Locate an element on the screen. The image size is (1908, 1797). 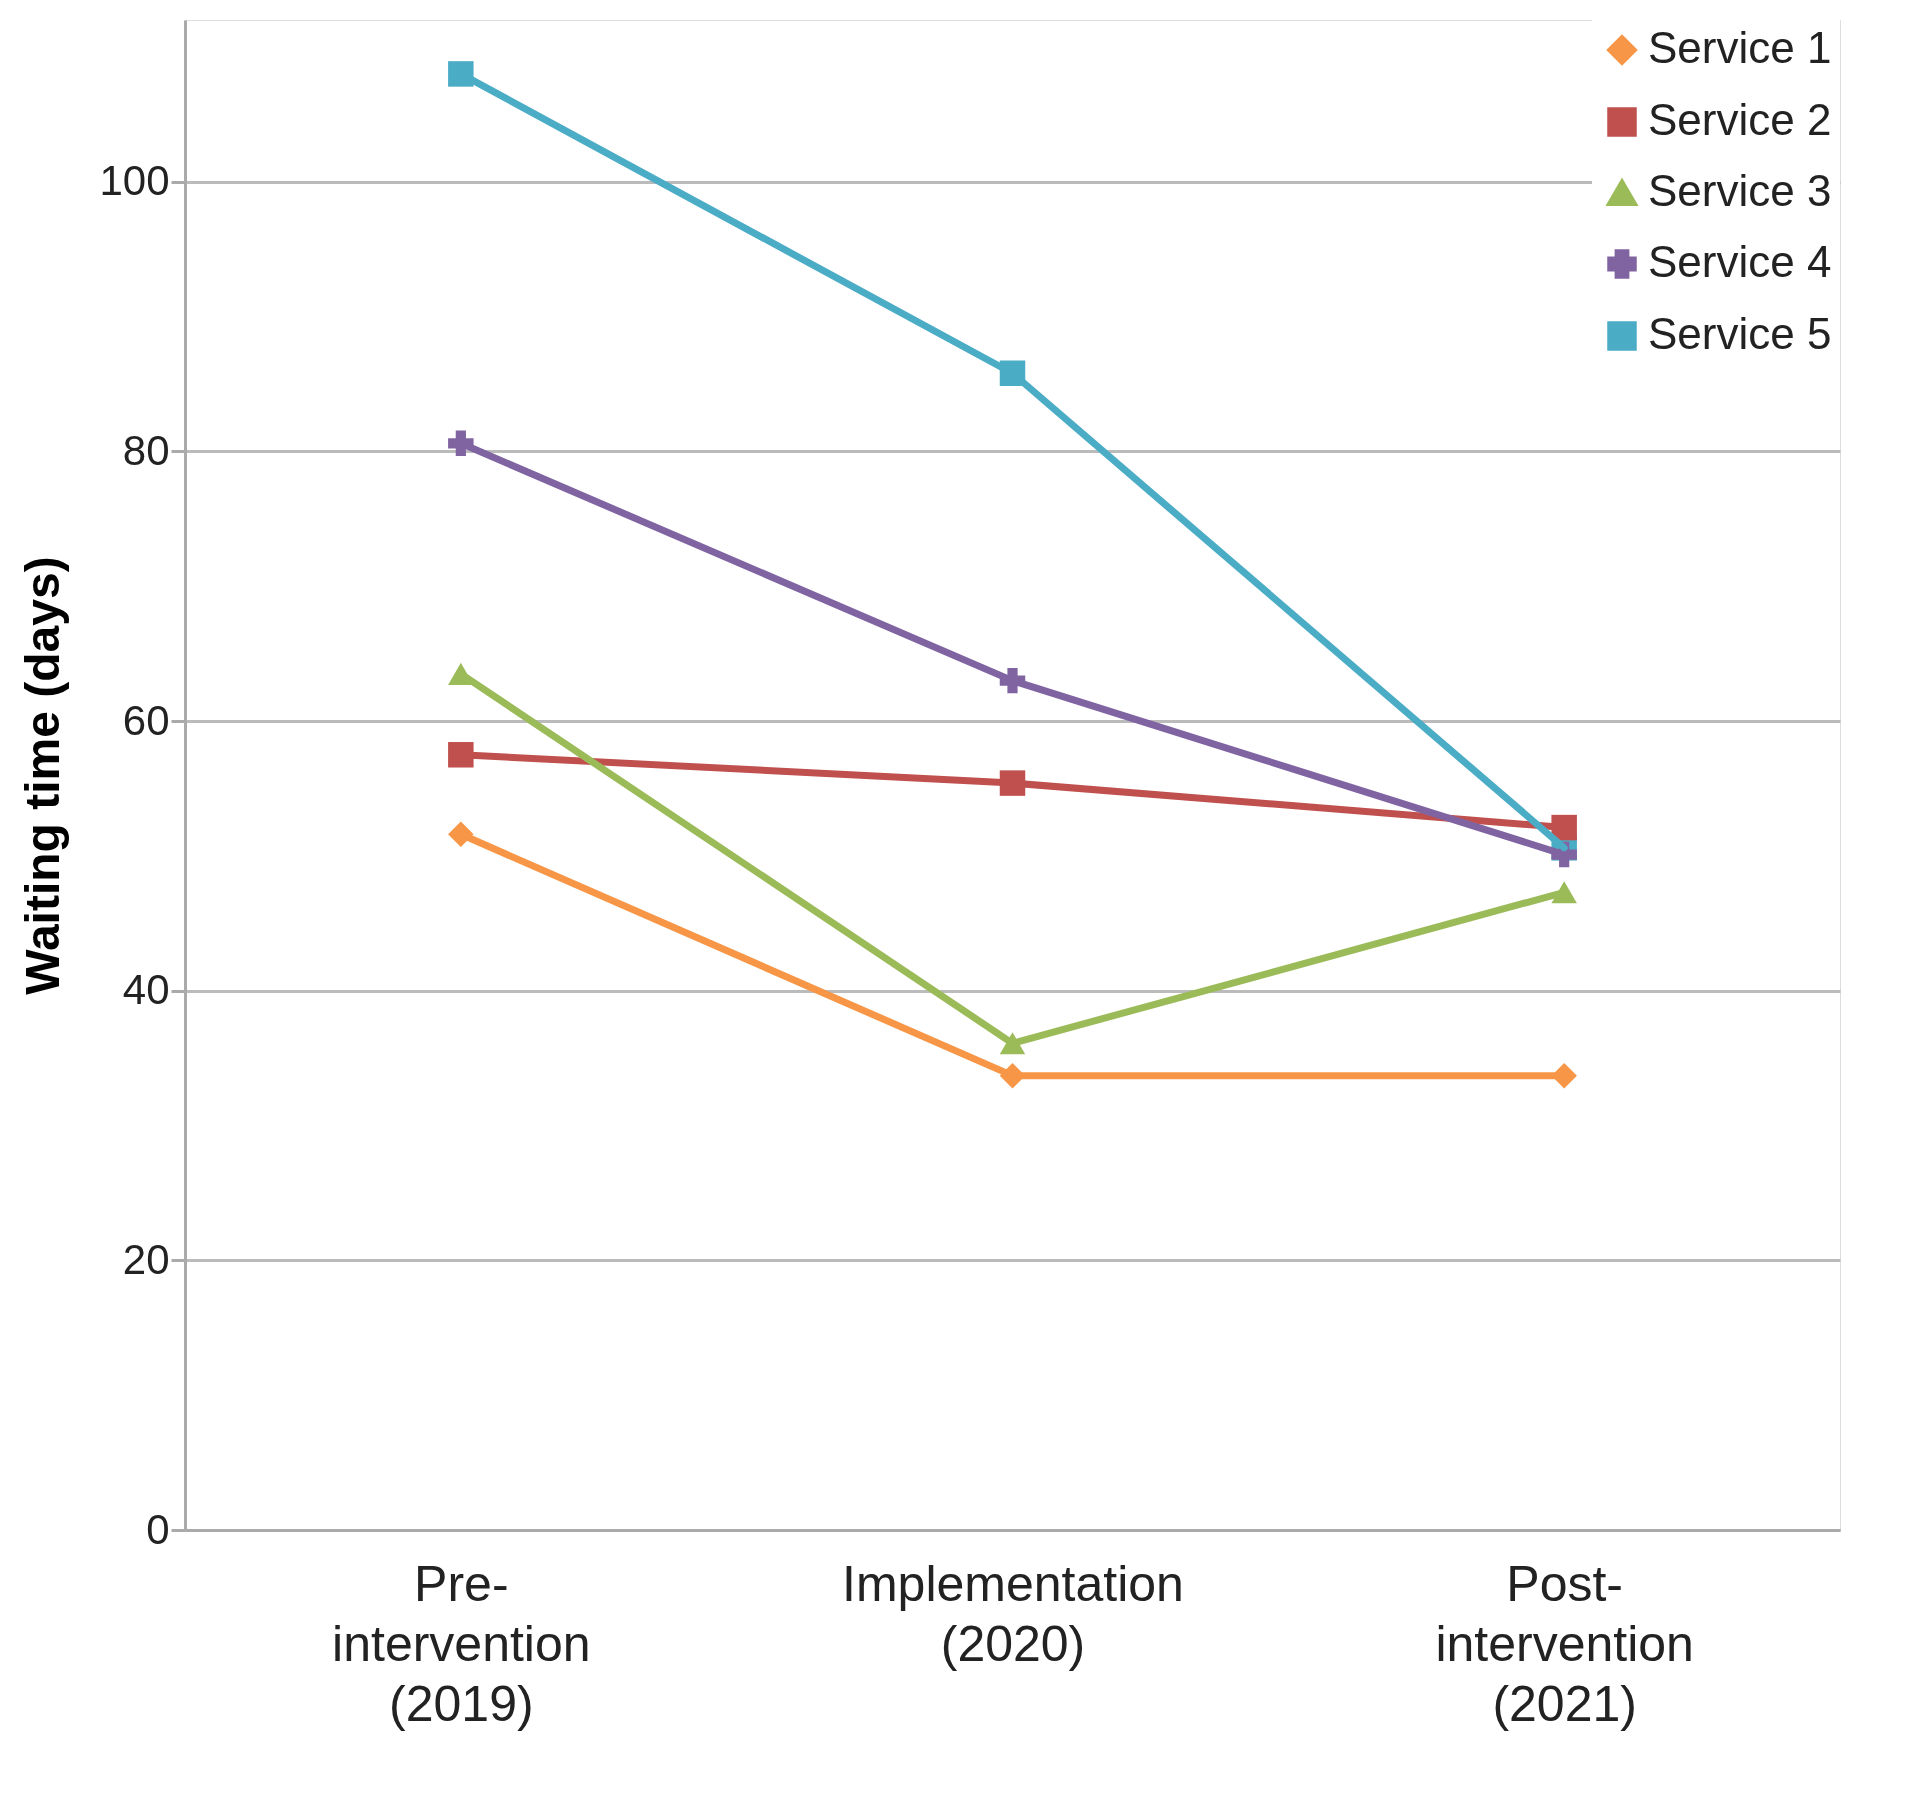
y-tick-label: 20 is located at coordinates (146, 1259).